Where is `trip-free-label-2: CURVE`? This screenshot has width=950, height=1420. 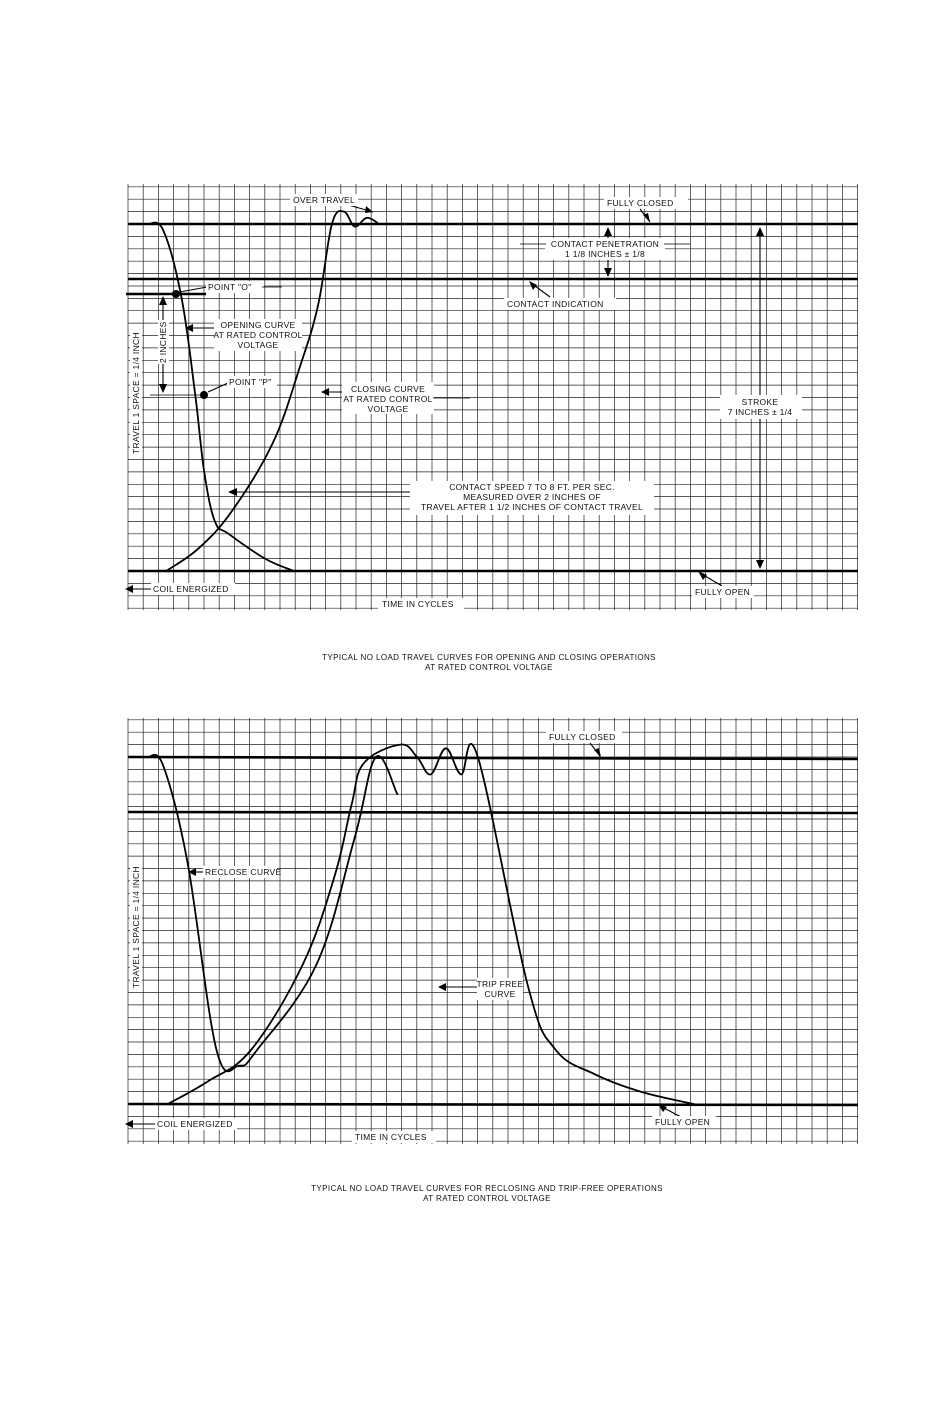
trip-free-label-2: CURVE is located at coordinates (499, 994).